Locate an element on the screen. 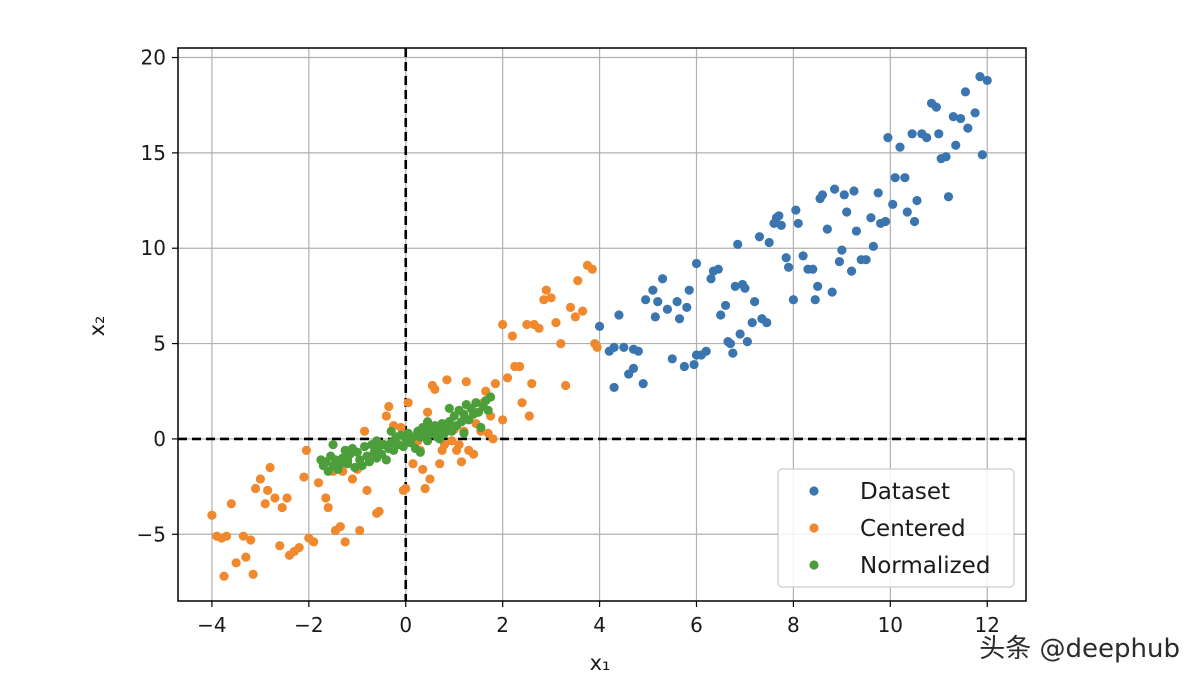 The image size is (1200, 687). x-tick-label: 6 is located at coordinates (696, 625).